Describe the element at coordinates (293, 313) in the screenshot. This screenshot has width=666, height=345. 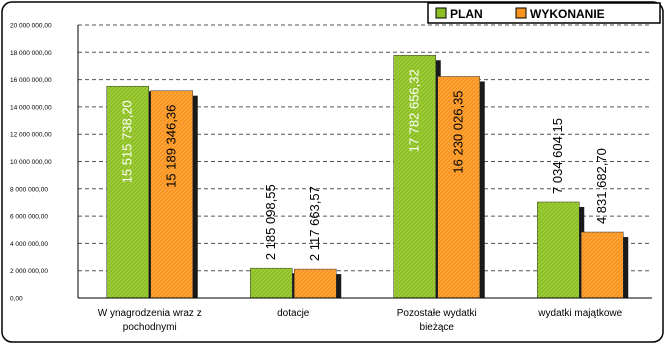
I see `x-category-label: dotacje` at that location.